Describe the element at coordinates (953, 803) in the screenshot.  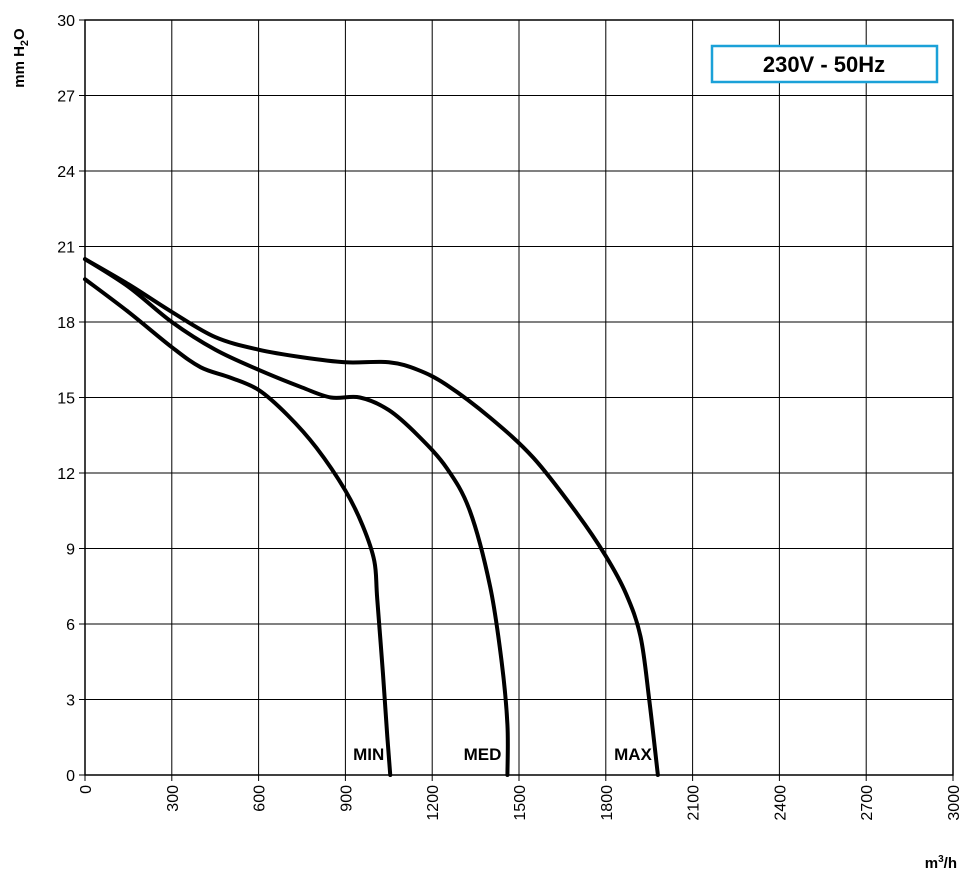
I see `x-tick-label: 3000` at that location.